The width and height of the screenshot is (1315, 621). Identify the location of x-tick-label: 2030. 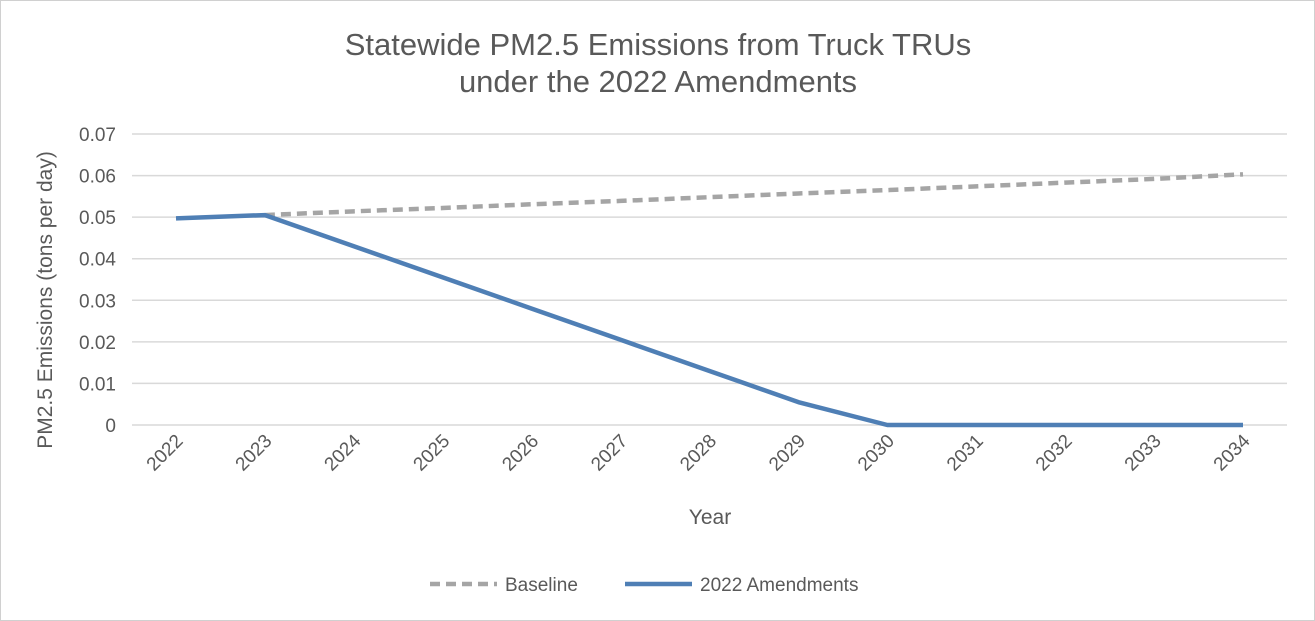
(876, 453).